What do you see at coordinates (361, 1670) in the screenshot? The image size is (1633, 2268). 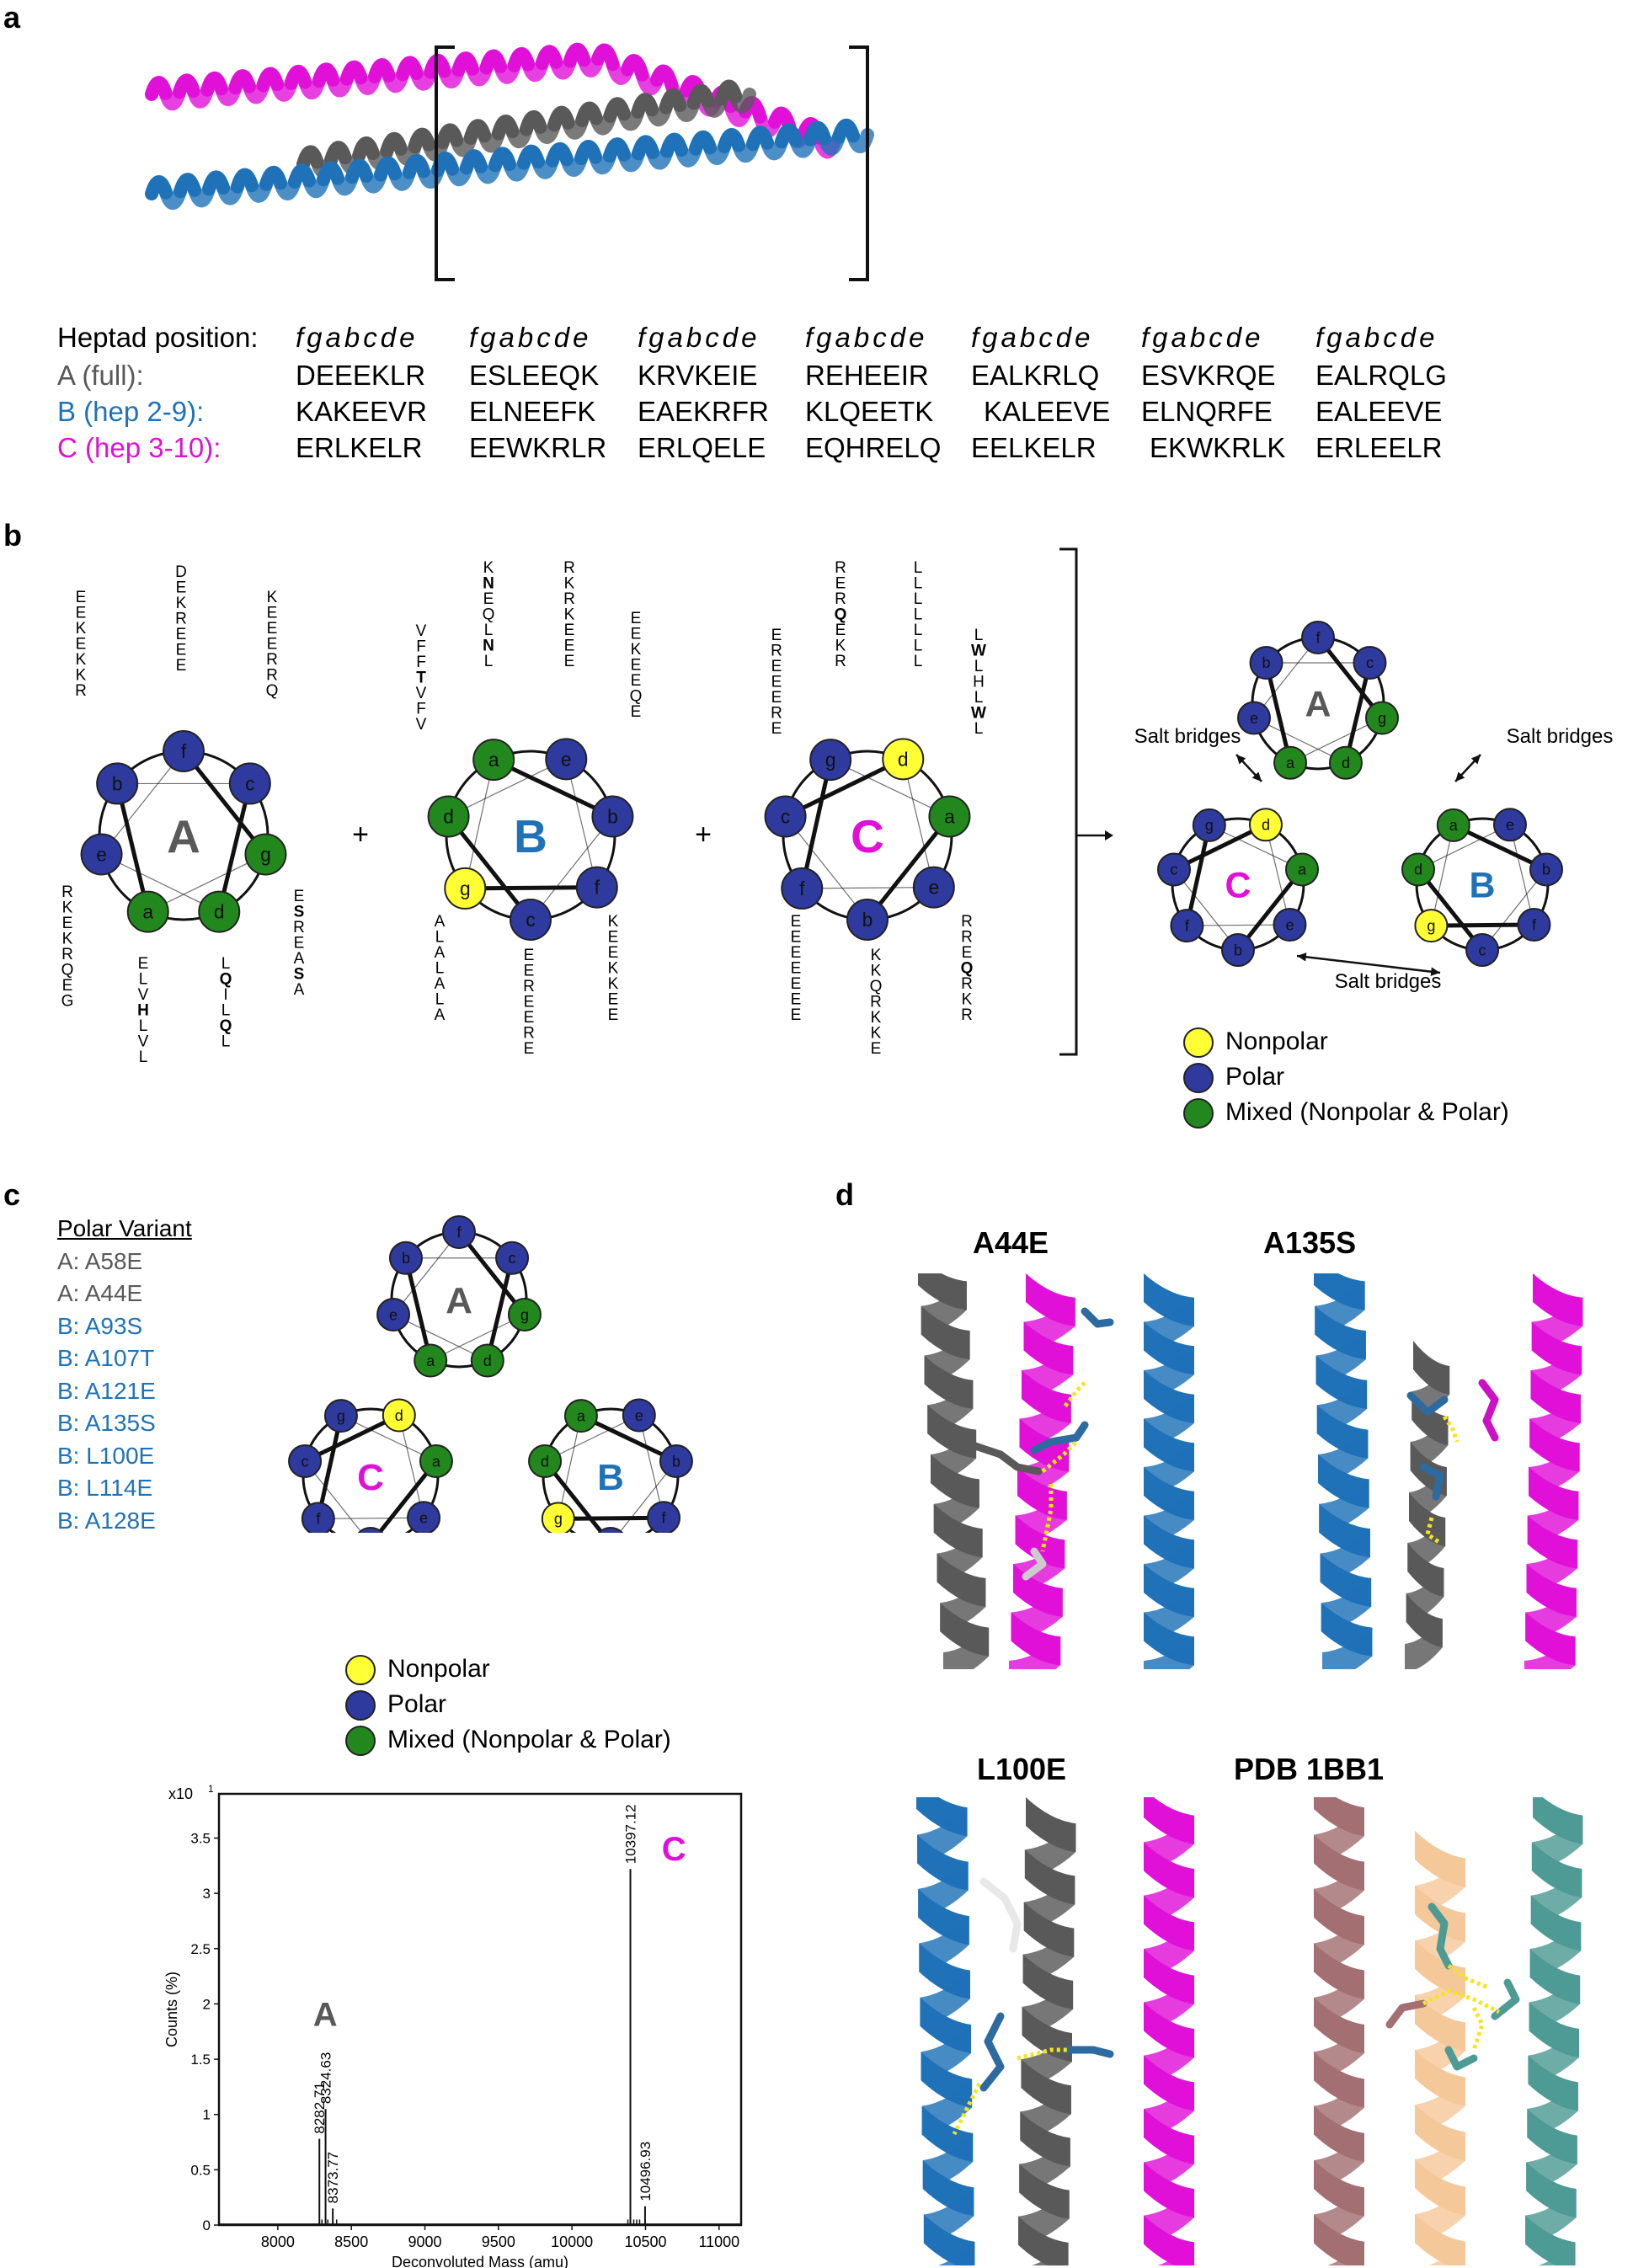 I see `nonpolar-swatch-icon` at bounding box center [361, 1670].